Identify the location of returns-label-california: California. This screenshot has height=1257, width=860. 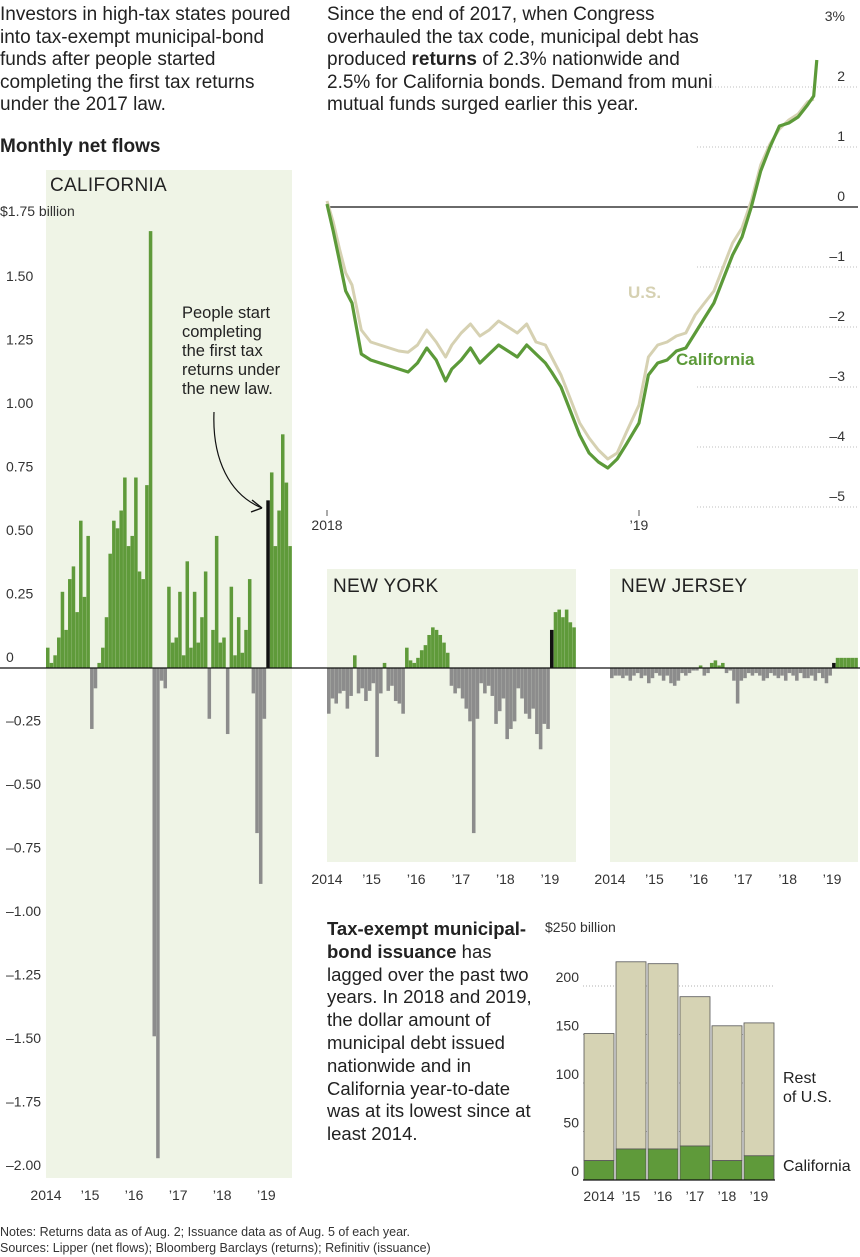
(715, 359).